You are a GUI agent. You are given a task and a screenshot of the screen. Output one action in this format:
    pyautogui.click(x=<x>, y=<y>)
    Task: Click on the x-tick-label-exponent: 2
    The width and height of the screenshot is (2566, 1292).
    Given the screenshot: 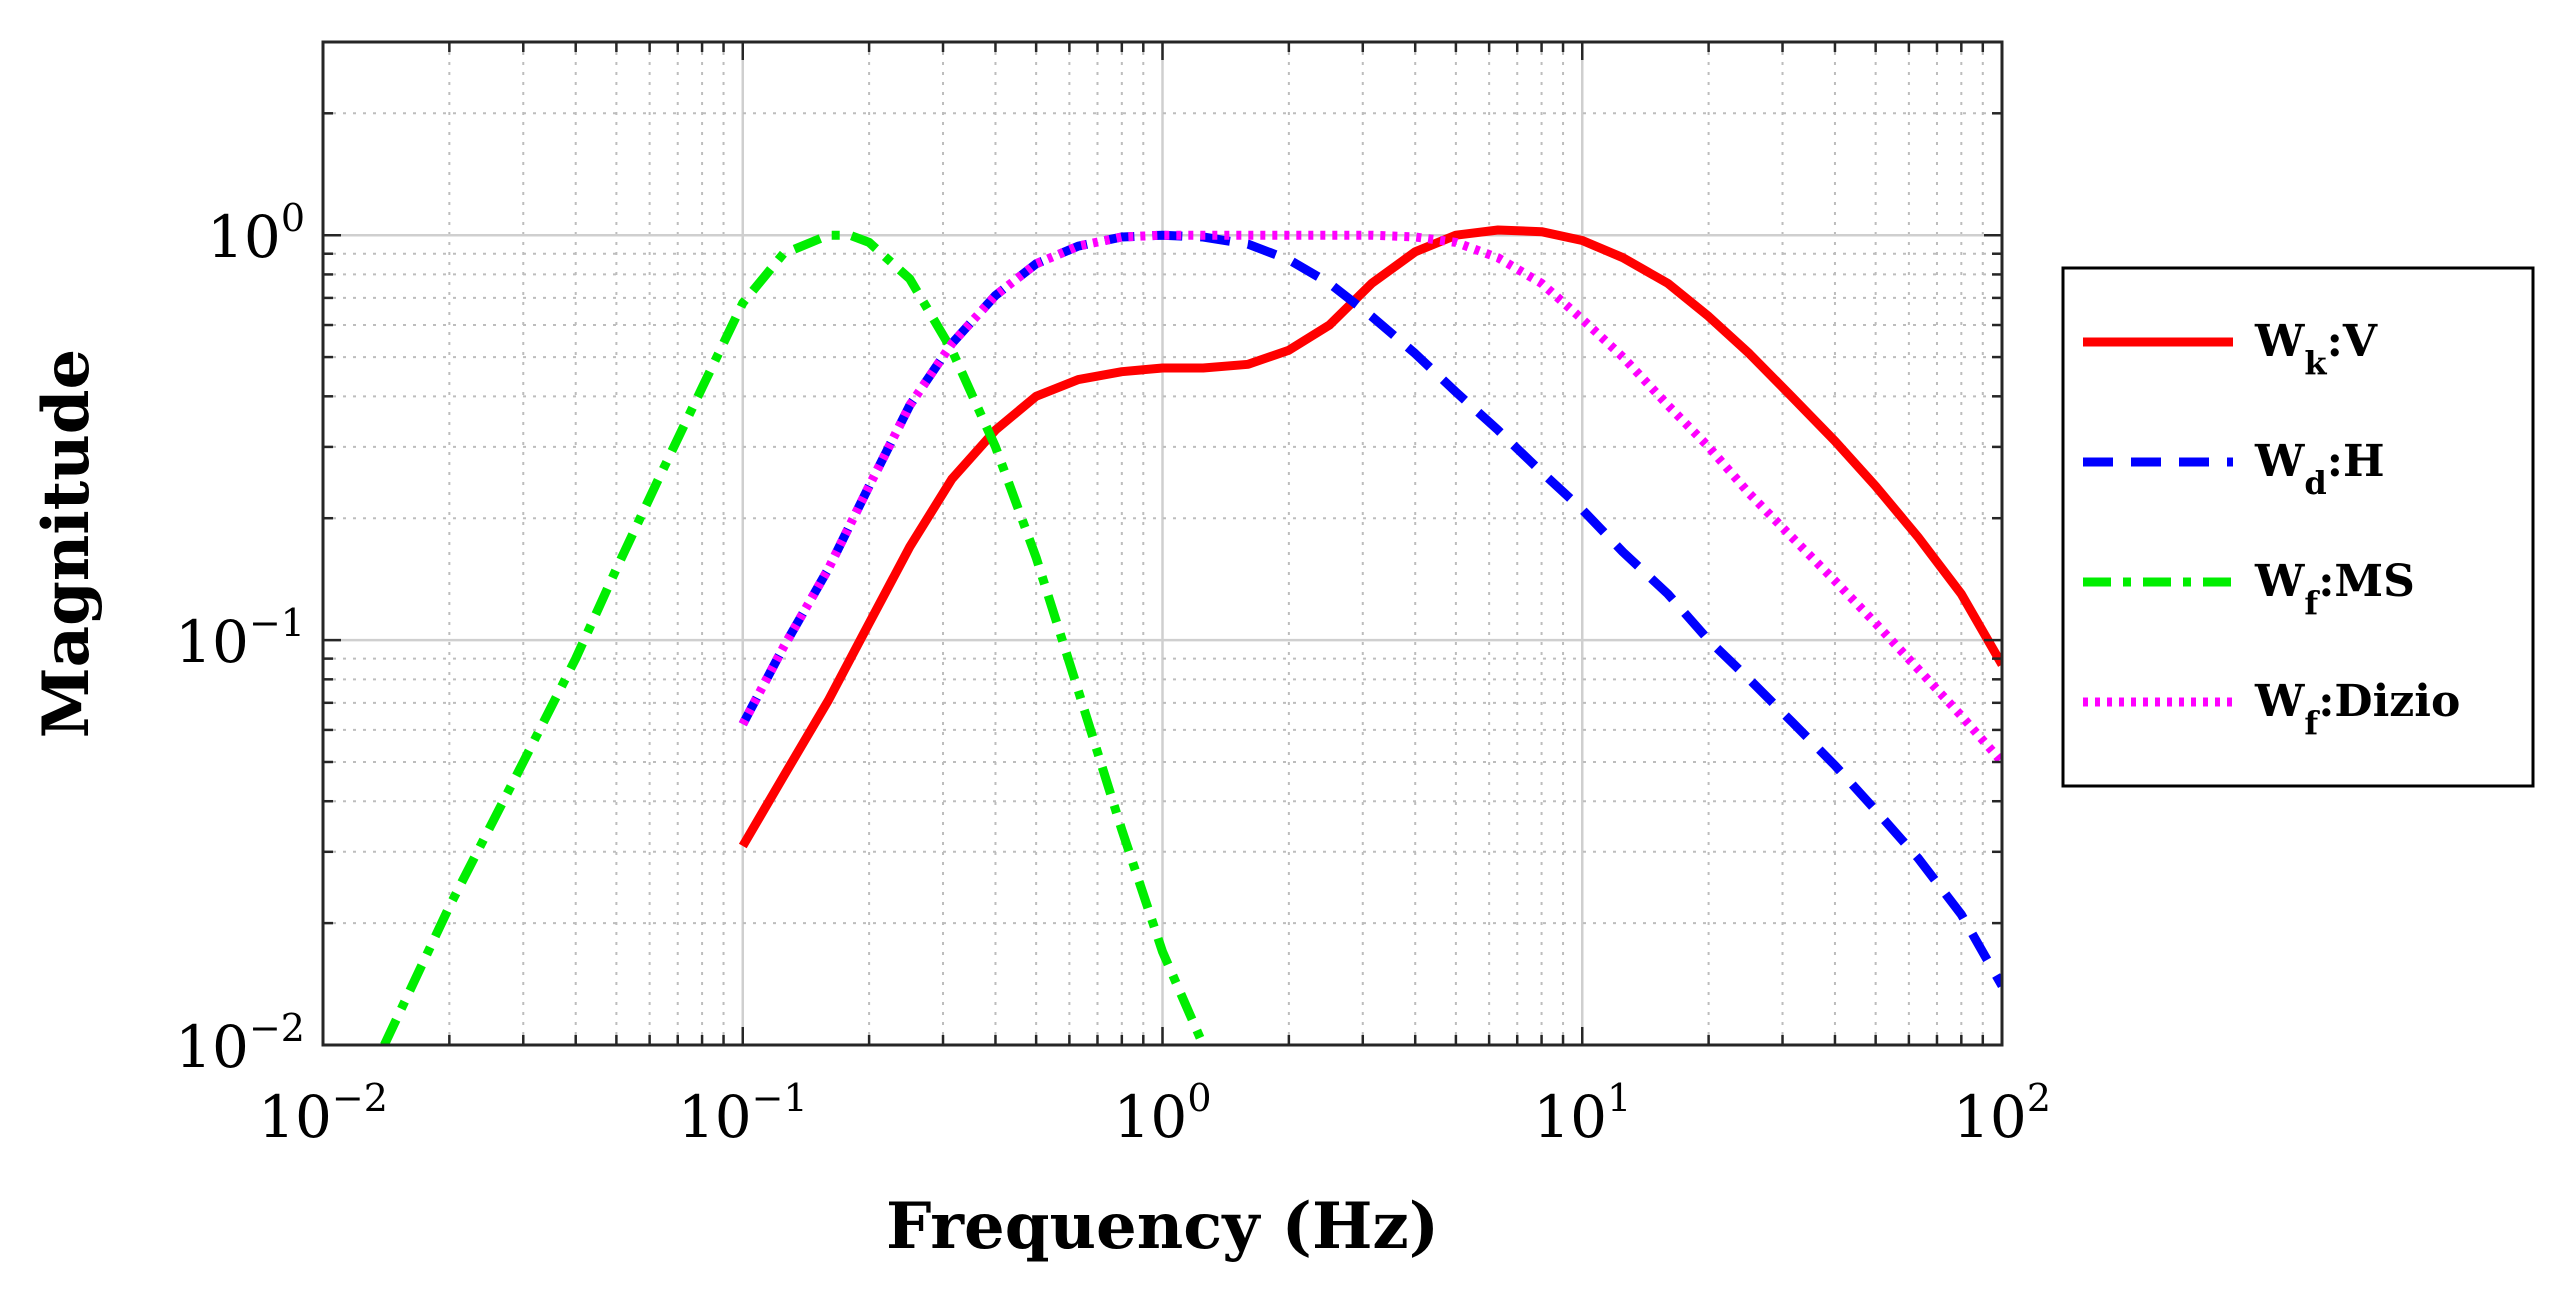 What is the action you would take?
    pyautogui.click(x=2039, y=1098)
    